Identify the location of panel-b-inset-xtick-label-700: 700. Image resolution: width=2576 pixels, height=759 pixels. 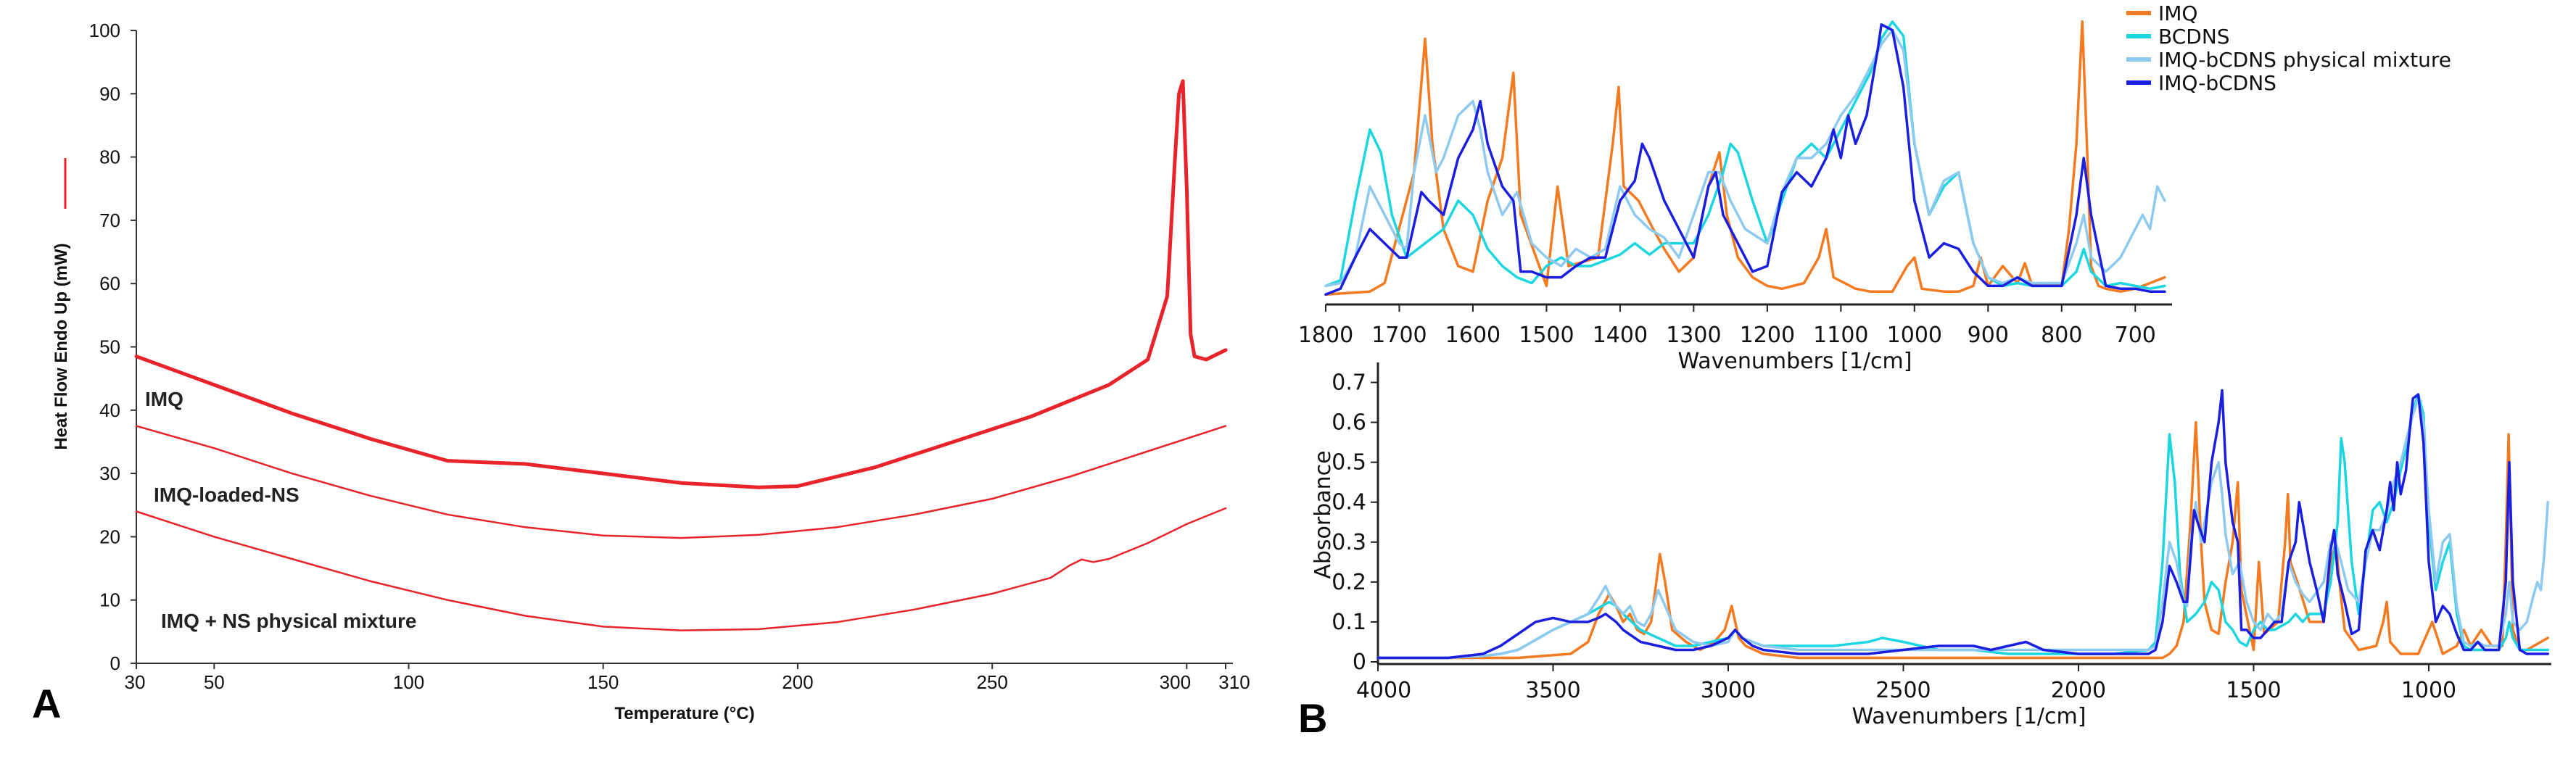
(2135, 335).